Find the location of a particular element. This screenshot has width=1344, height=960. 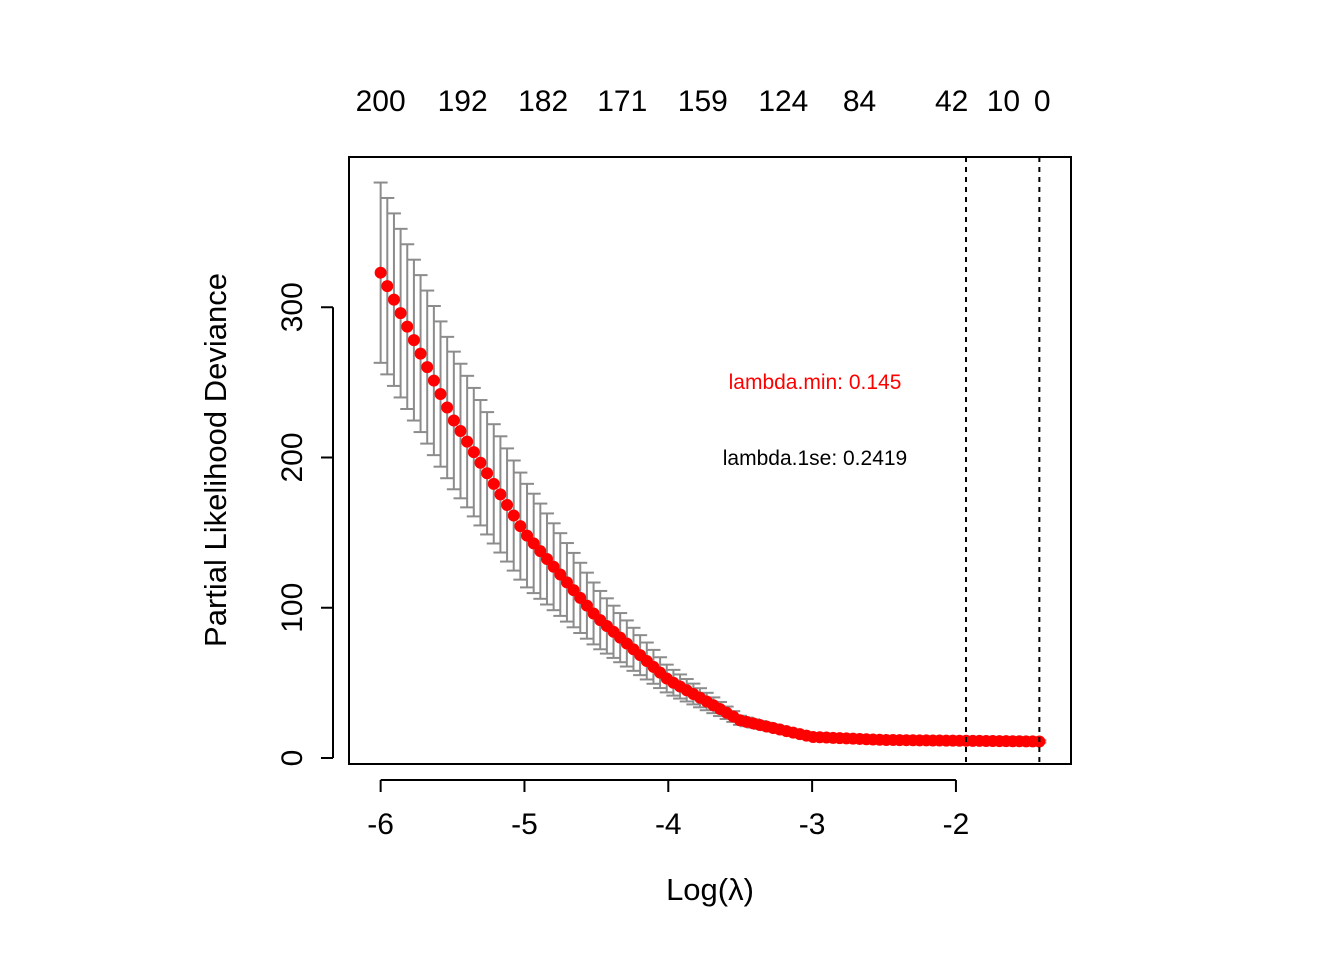

top-tick-label: 124 is located at coordinates (783, 101).